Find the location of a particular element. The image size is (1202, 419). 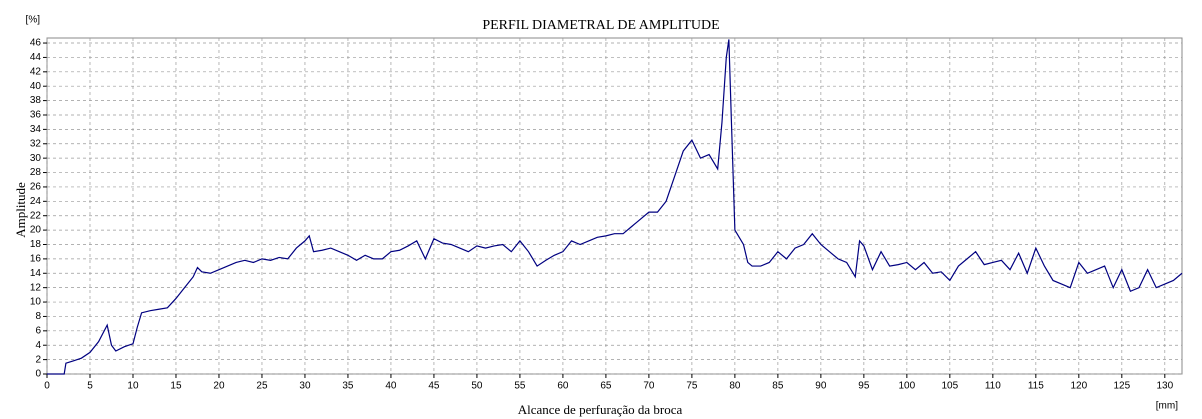

y-tick-label: 6 is located at coordinates (38, 330).